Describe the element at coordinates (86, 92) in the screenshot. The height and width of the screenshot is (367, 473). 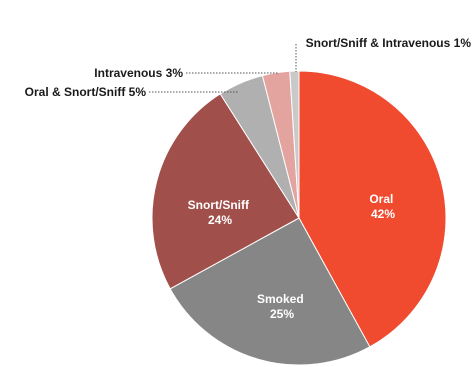
I see `outside-label-oral-snort-sniff: Oral & Snort/Sniff 5%` at that location.